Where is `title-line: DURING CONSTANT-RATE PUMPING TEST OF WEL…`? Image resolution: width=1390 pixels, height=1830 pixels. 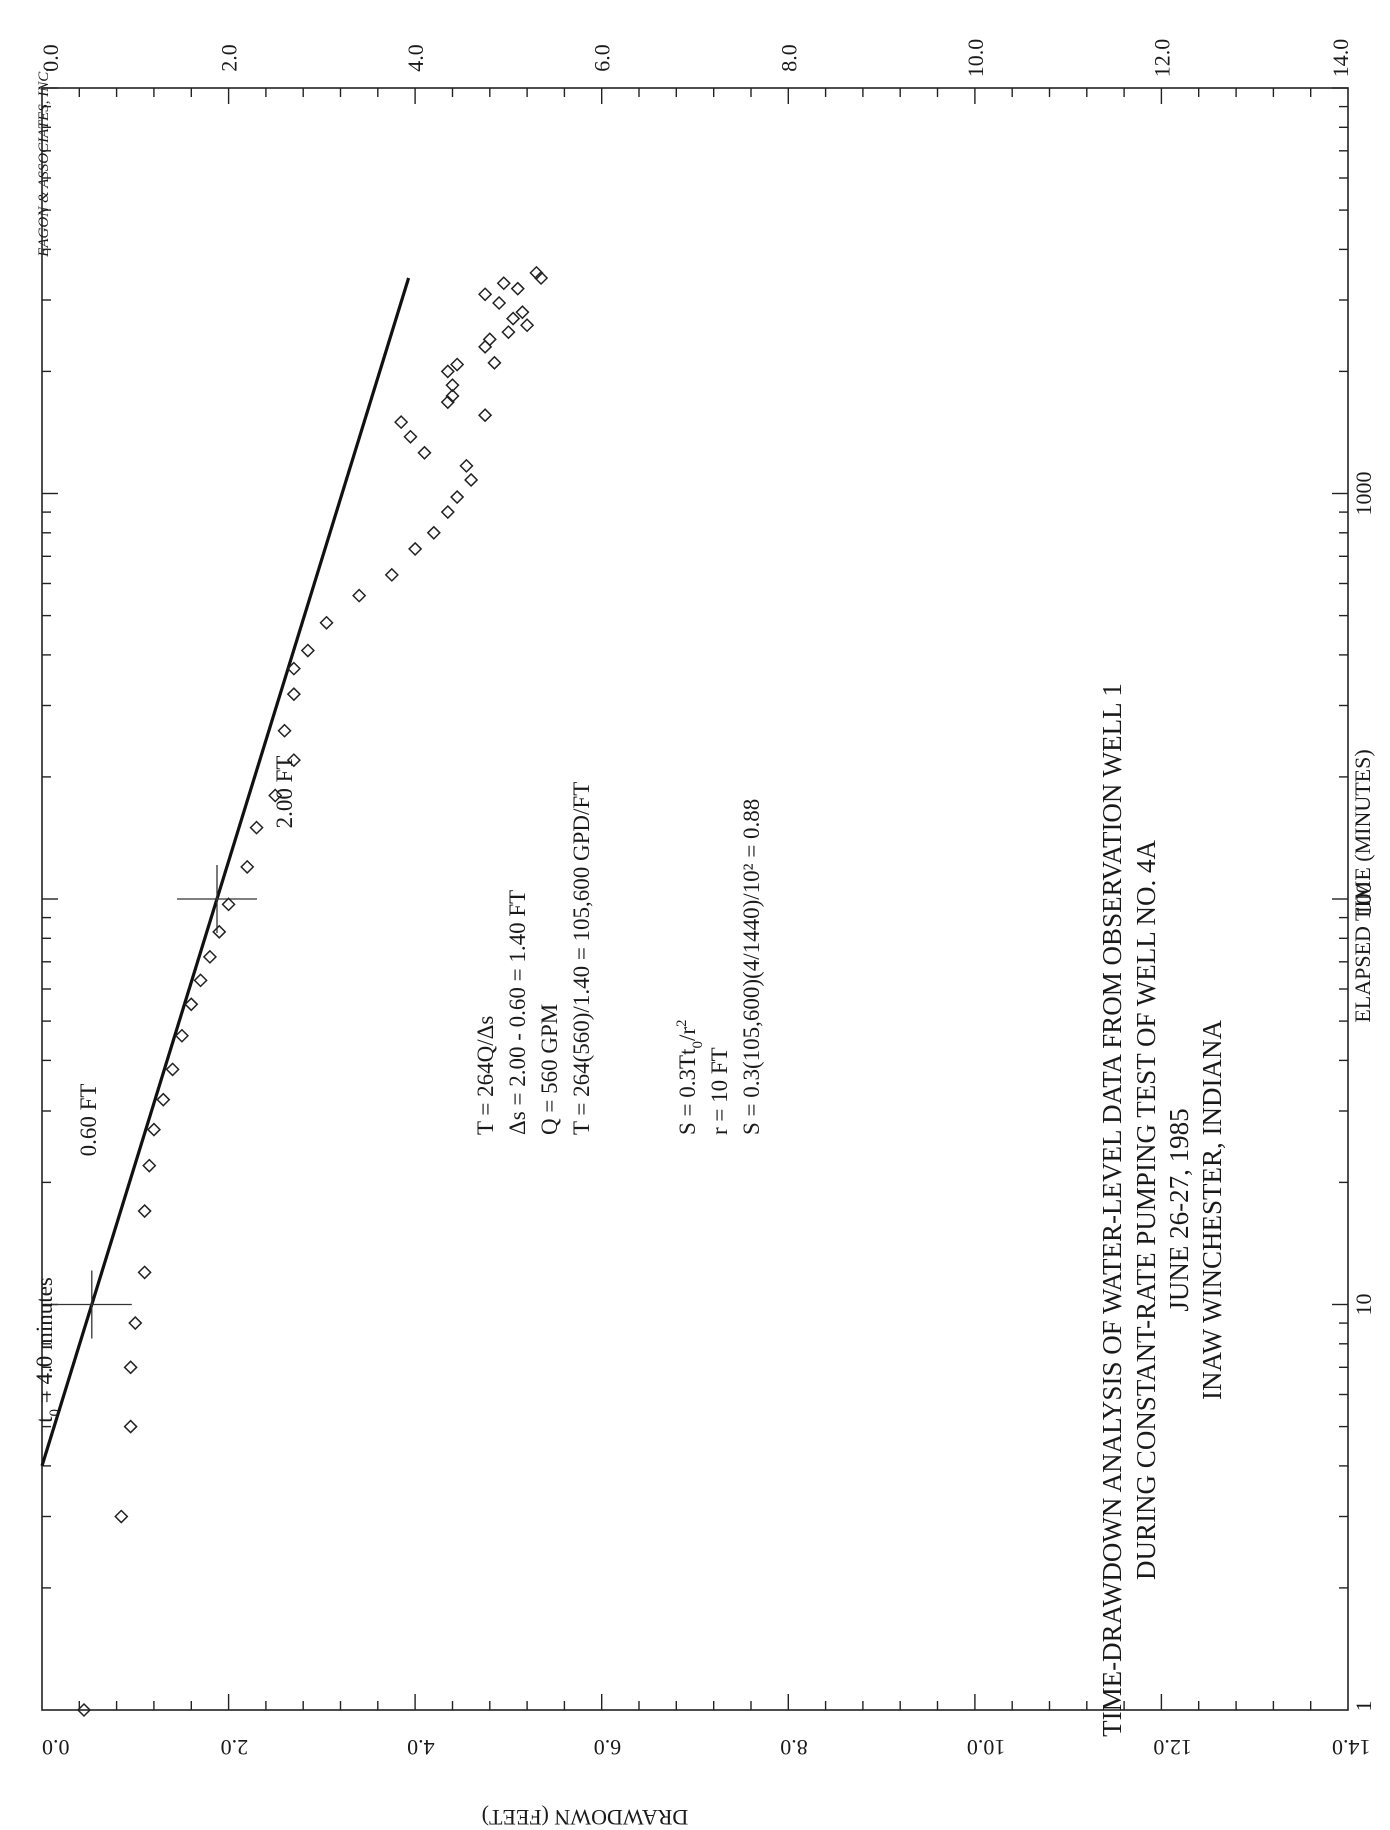
title-line: DURING CONSTANT-RATE PUMPING TEST OF WEL… is located at coordinates (1146, 1210).